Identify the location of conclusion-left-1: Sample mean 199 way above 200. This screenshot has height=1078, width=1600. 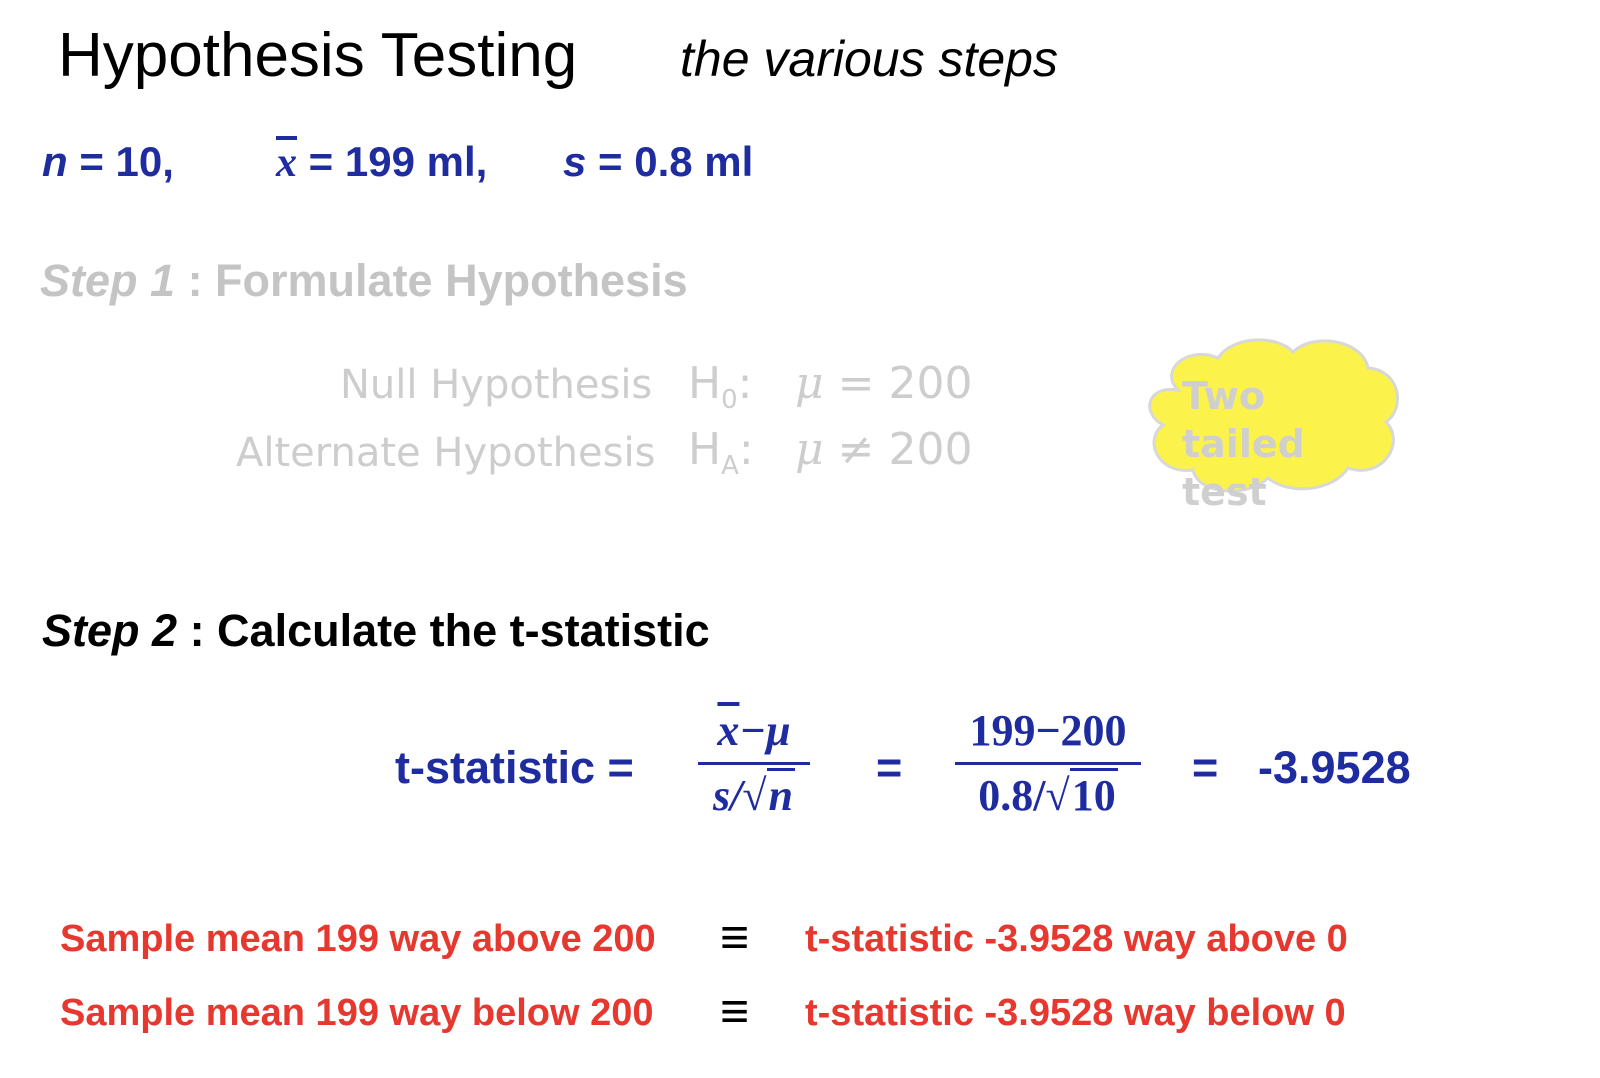
(358, 939).